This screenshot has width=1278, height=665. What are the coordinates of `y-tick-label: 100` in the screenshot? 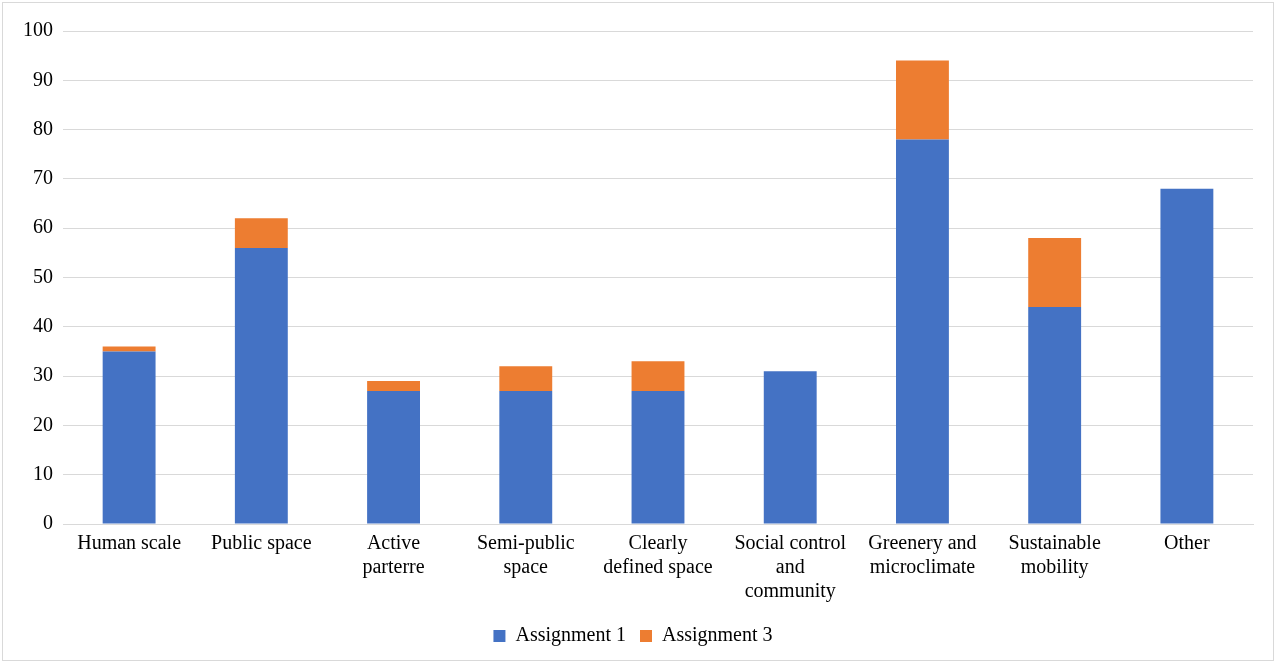 It's located at (38, 29).